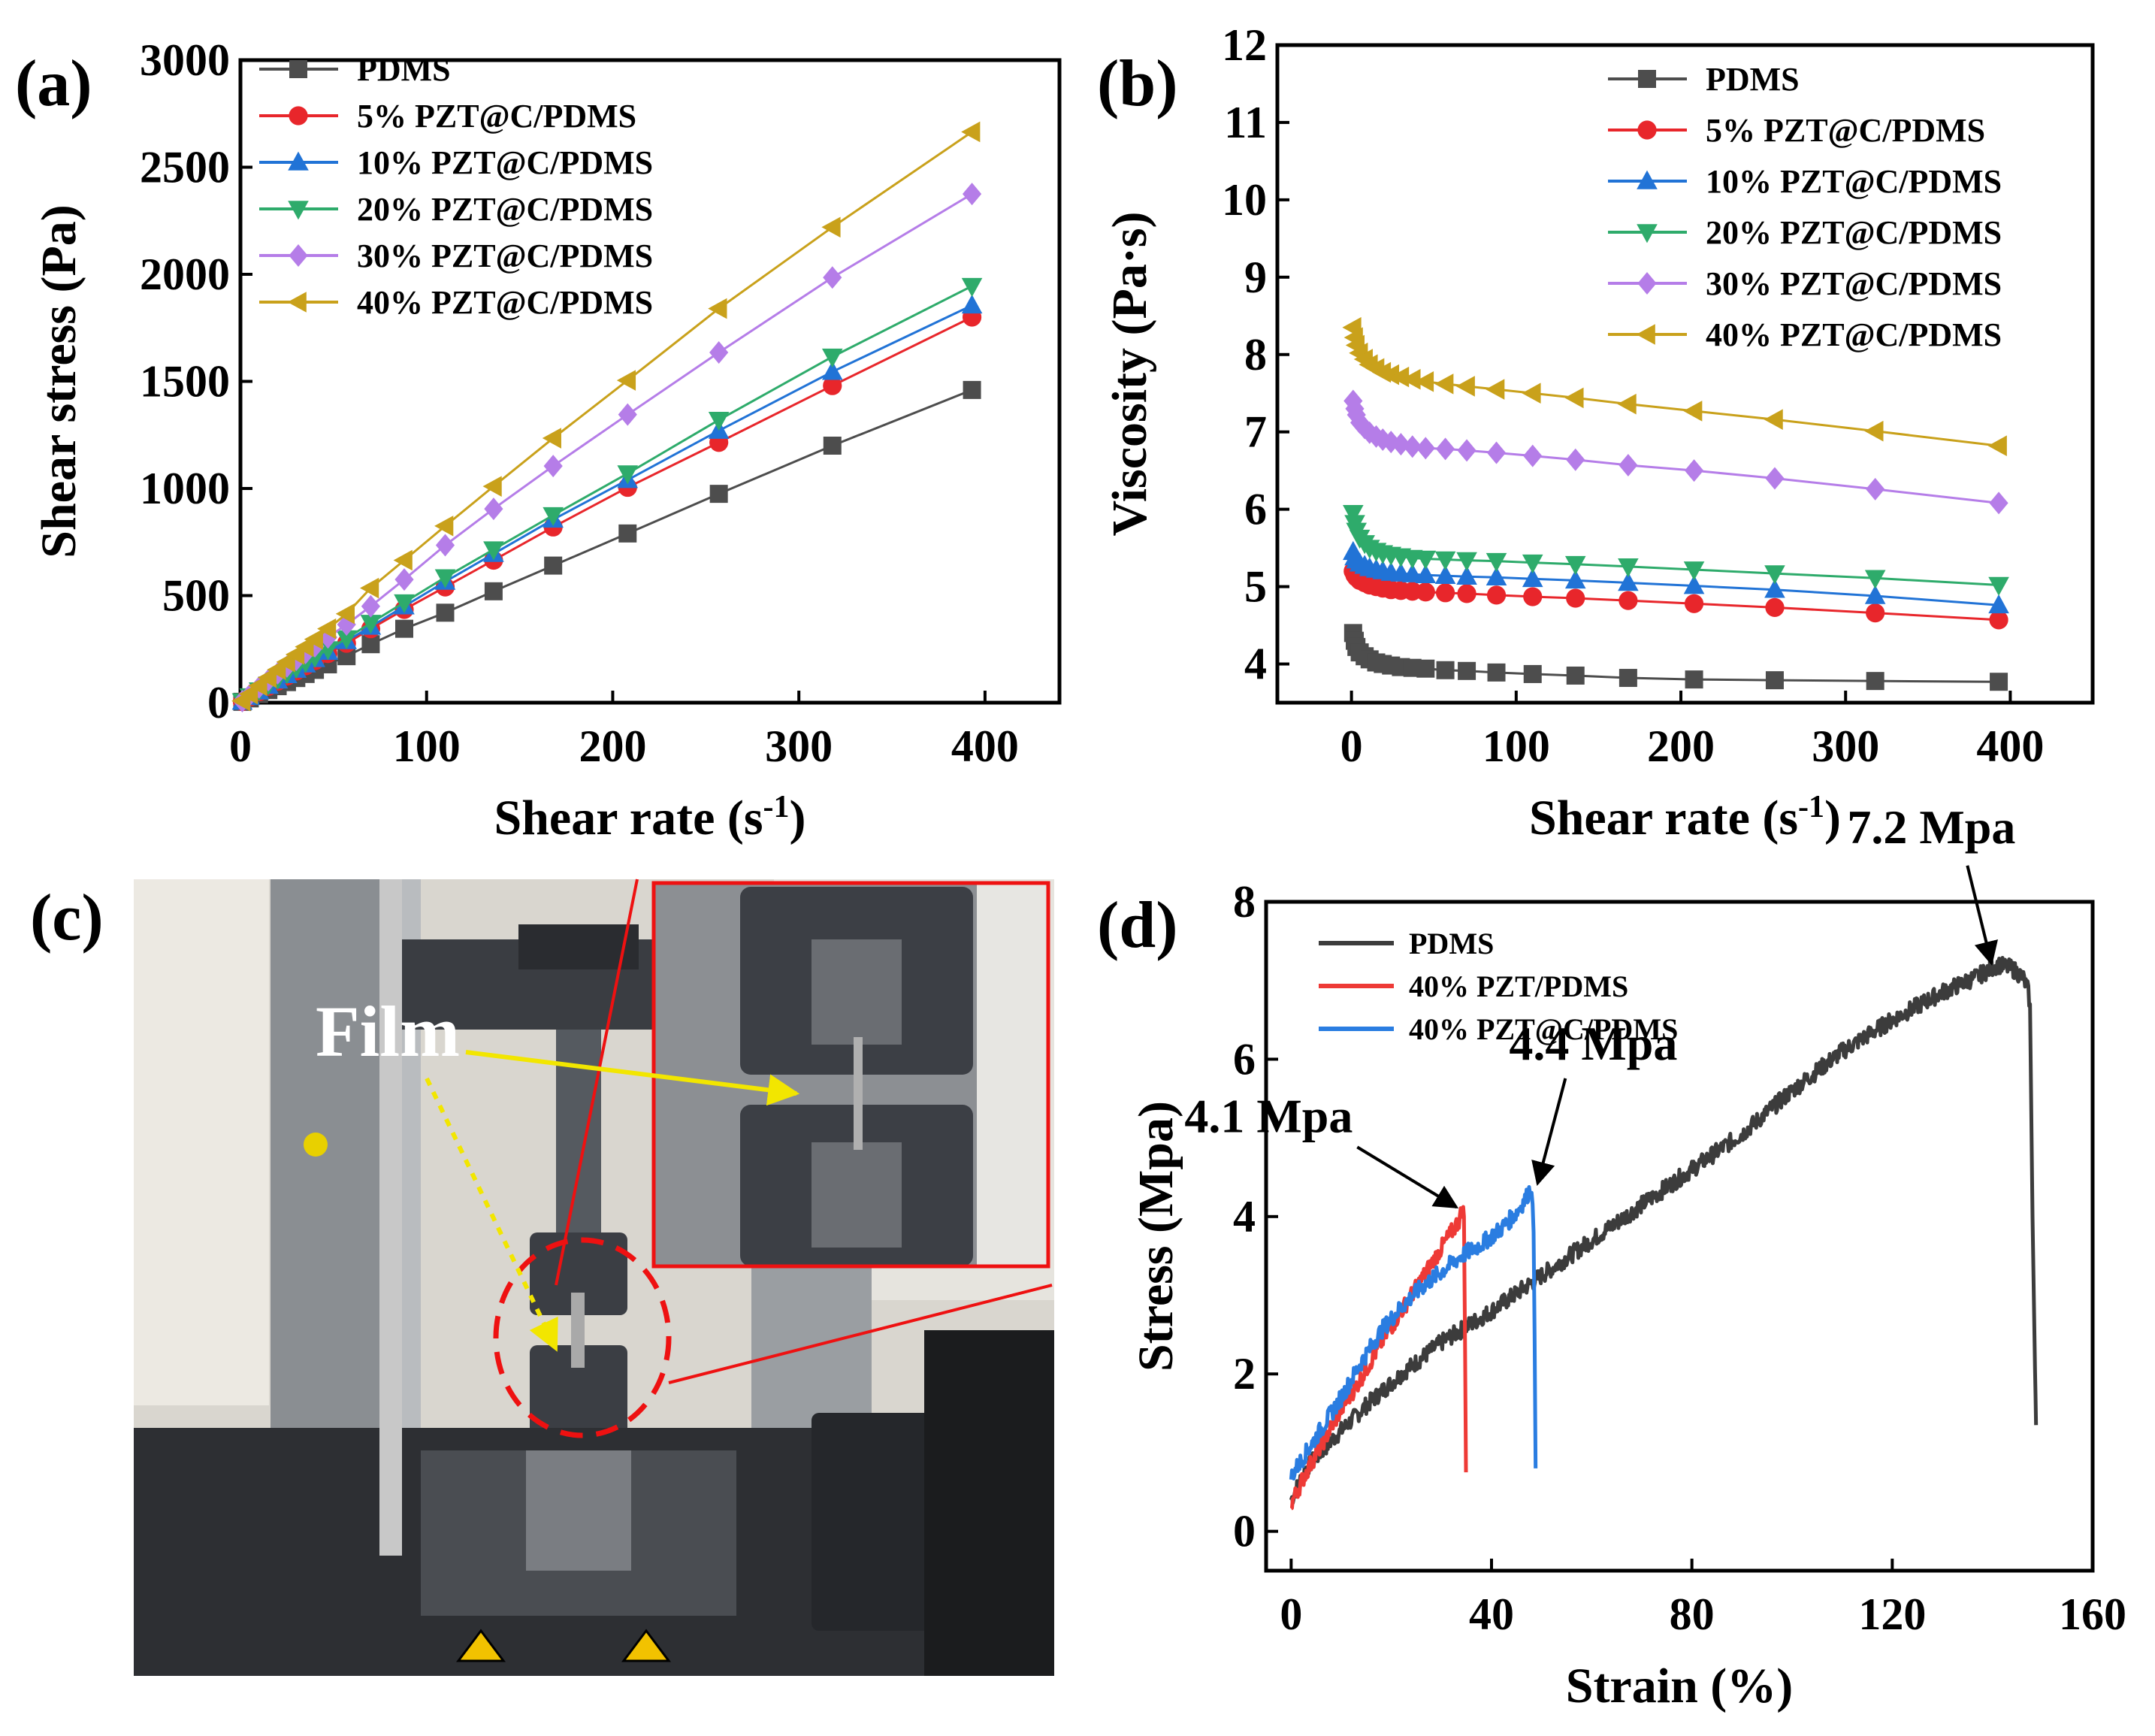  I want to click on x-axis-title-main: Shear rate (s, so click(1663, 818).